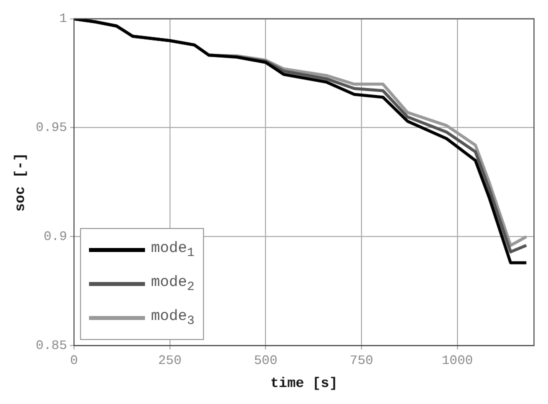 The width and height of the screenshot is (548, 404). Describe the element at coordinates (52, 346) in the screenshot. I see `y-tick-label: 0.85` at that location.